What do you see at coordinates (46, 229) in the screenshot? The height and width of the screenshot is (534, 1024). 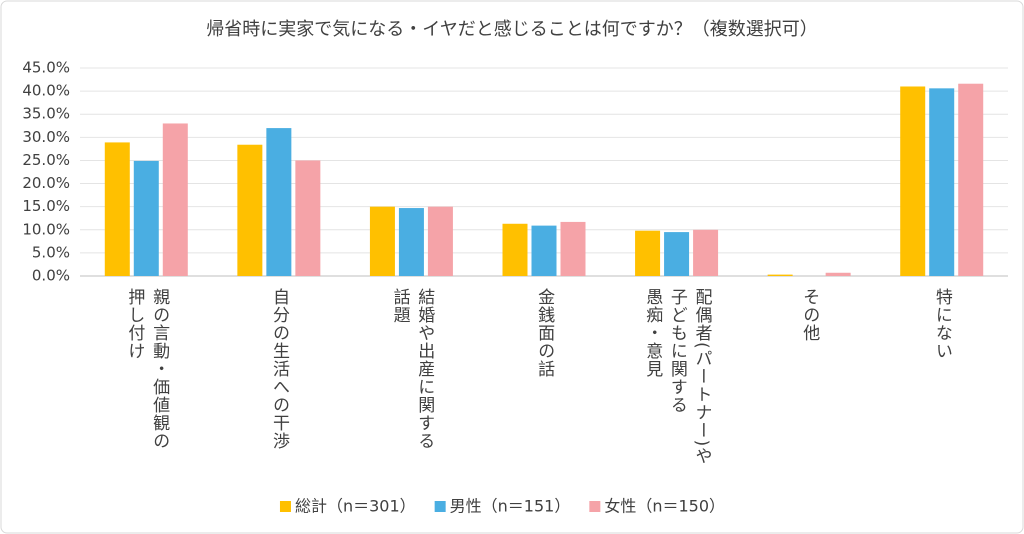 I see `y-tick-label: 10.0%` at bounding box center [46, 229].